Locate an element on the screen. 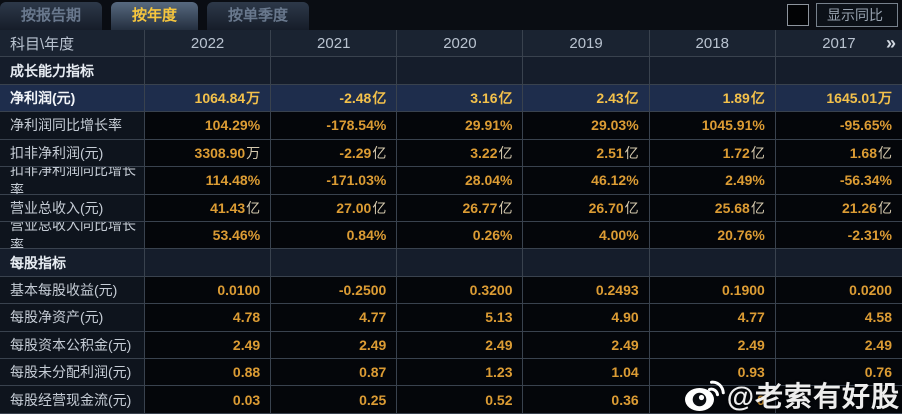 The width and height of the screenshot is (902, 414). value-number: 1645.01 is located at coordinates (851, 98).